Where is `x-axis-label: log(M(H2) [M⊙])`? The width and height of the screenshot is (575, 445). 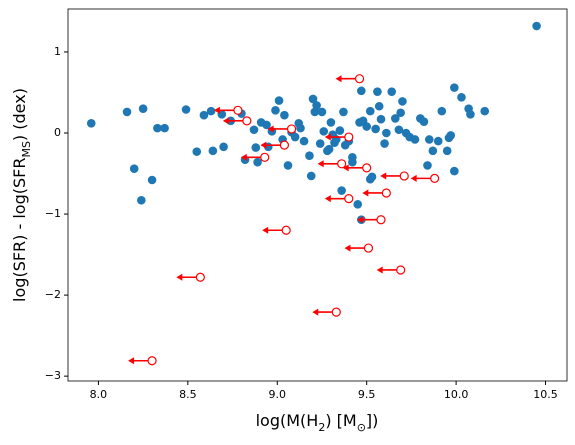
x-axis-label: log(M(H2) [M⊙]) is located at coordinates (317, 422).